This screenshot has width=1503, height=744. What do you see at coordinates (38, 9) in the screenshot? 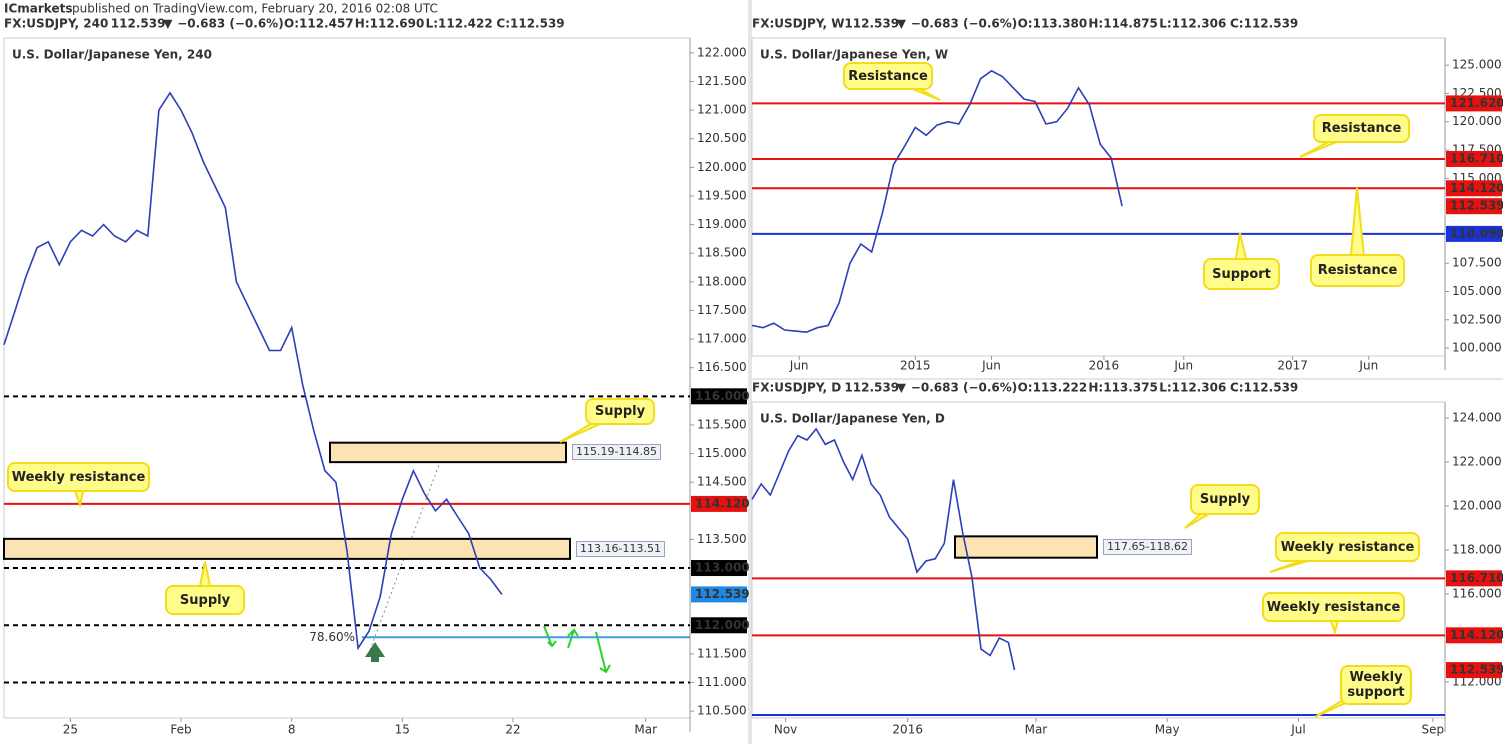
I see `brand: ICmarkets` at bounding box center [38, 9].